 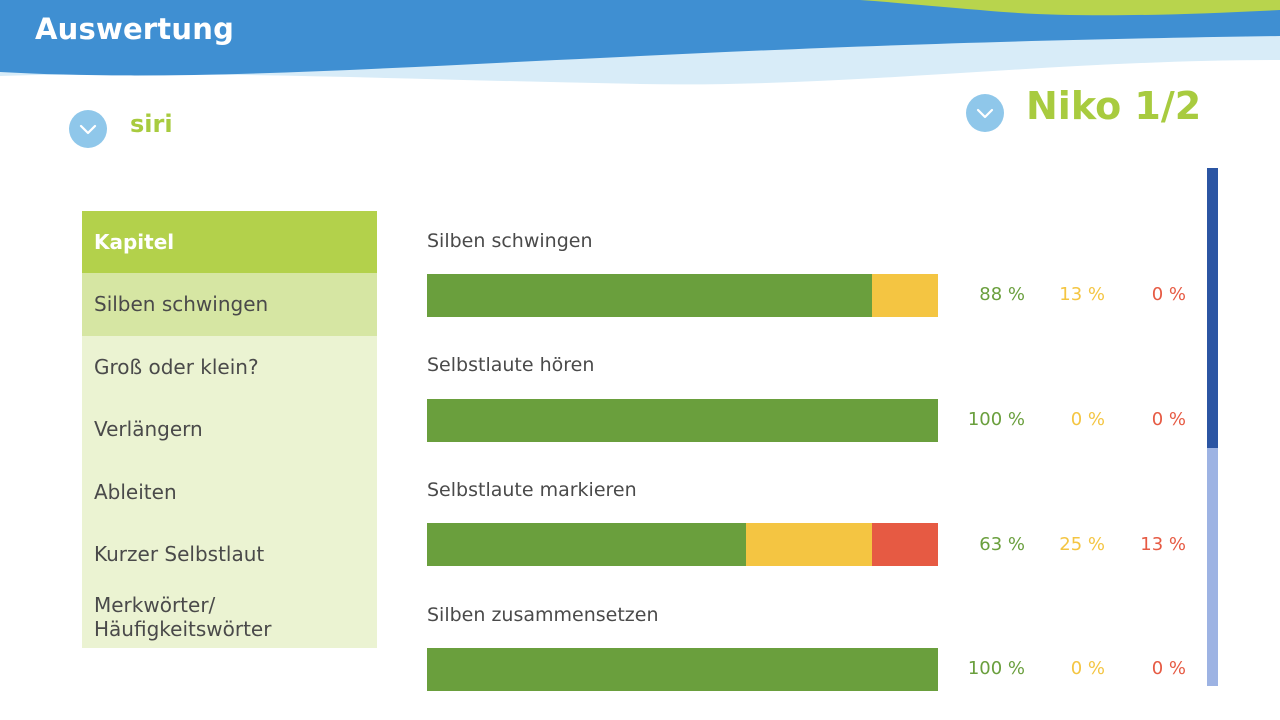 What do you see at coordinates (511, 365) in the screenshot?
I see `result-title: Selbstlaute hören` at bounding box center [511, 365].